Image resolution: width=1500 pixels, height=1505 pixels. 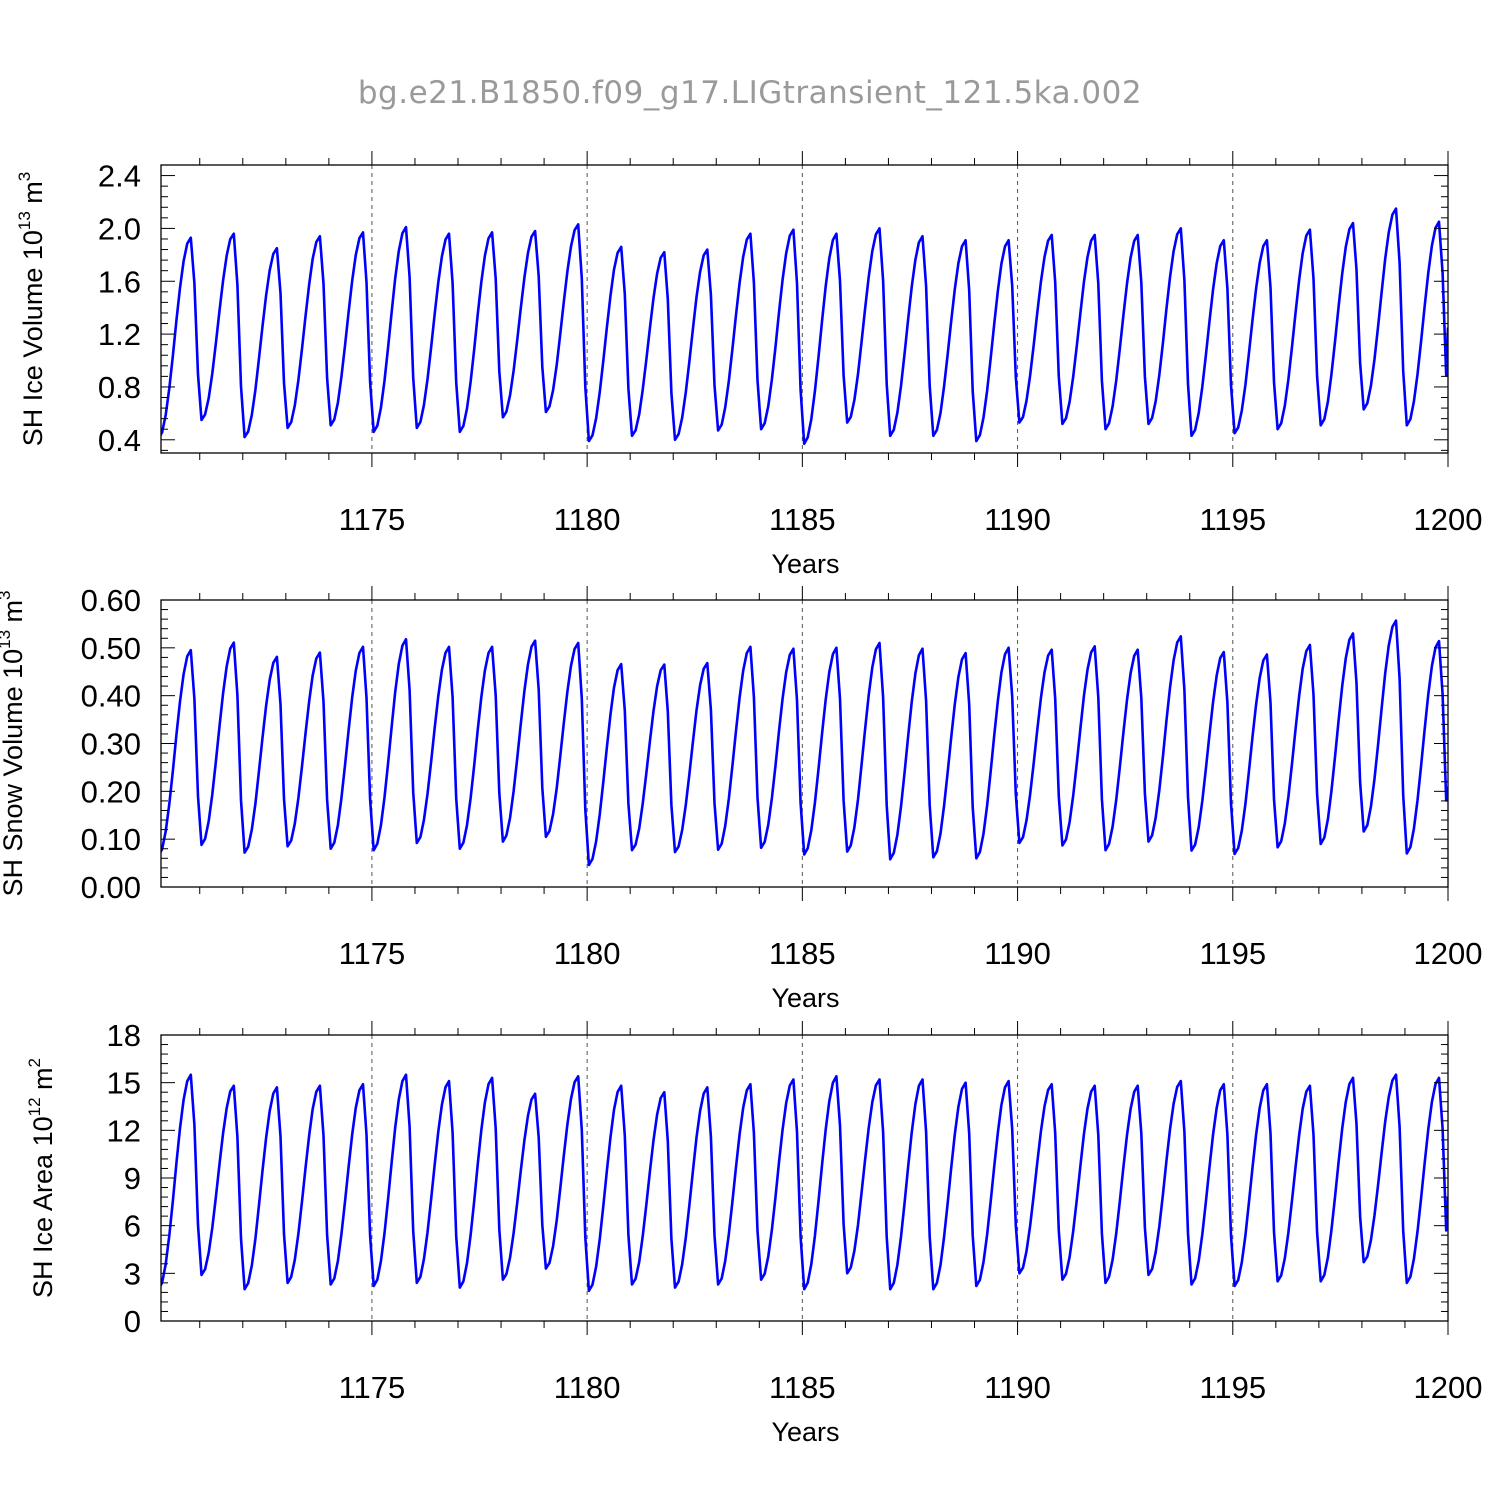 I want to click on y-tick-label: 6, so click(x=132, y=1226).